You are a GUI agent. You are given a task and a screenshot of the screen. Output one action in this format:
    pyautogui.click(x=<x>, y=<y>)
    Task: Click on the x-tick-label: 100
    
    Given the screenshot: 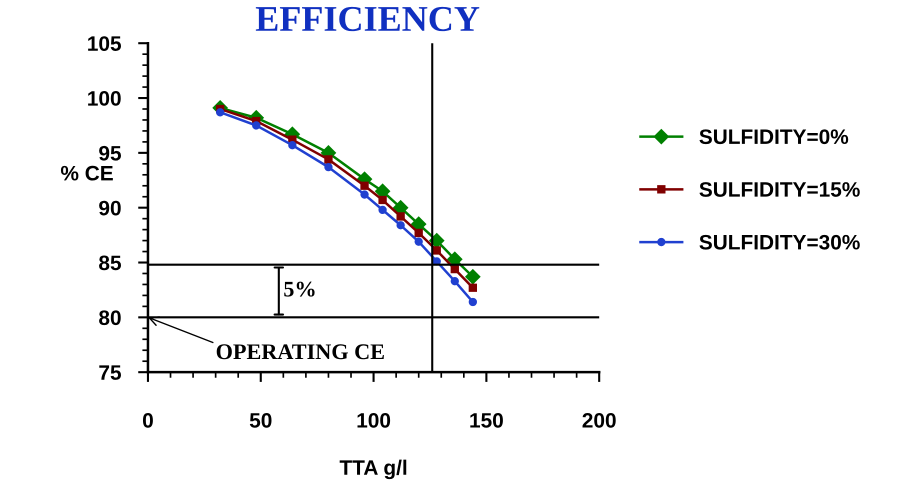 What is the action you would take?
    pyautogui.click(x=374, y=420)
    